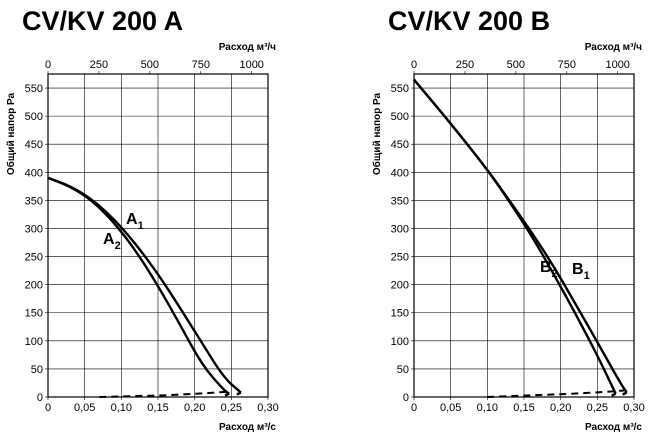 The height and width of the screenshot is (436, 660). Describe the element at coordinates (135, 221) in the screenshot. I see `series-label-a1: A1` at that location.